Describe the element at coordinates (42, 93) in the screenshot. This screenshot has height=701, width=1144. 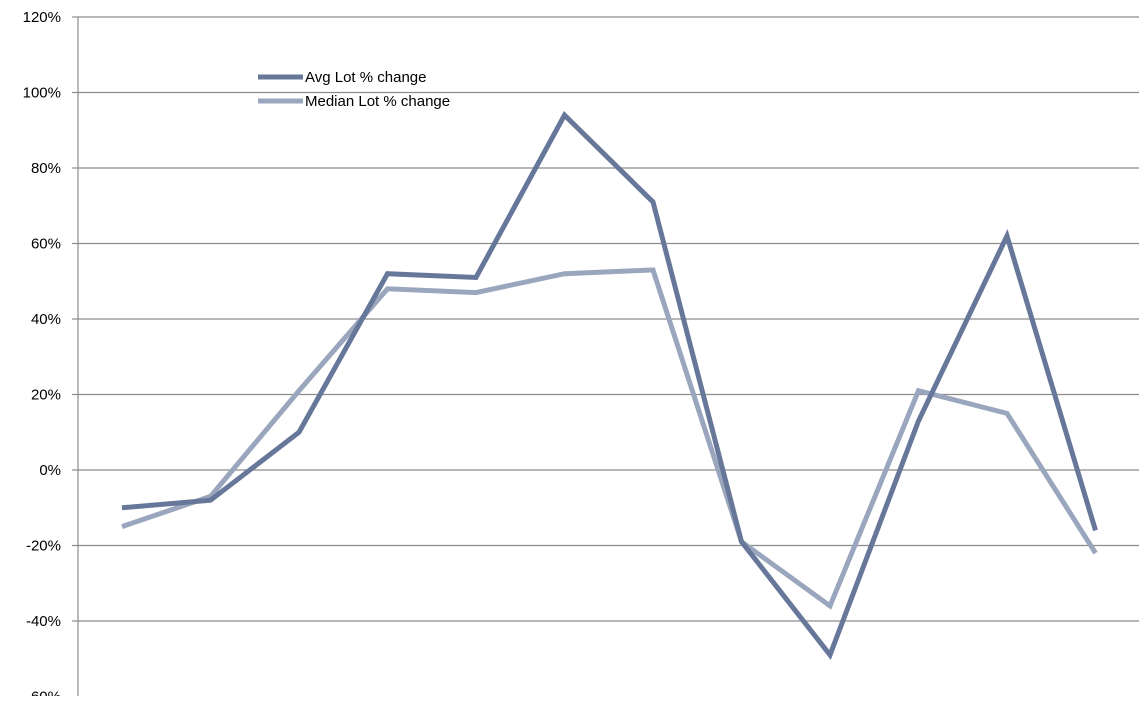
I see `y-tick-label: 100%` at that location.